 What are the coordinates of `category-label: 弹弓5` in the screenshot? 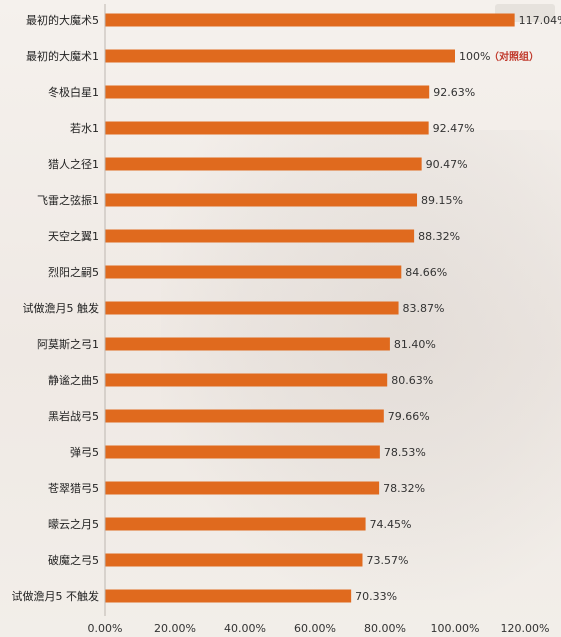 It's located at (84, 452).